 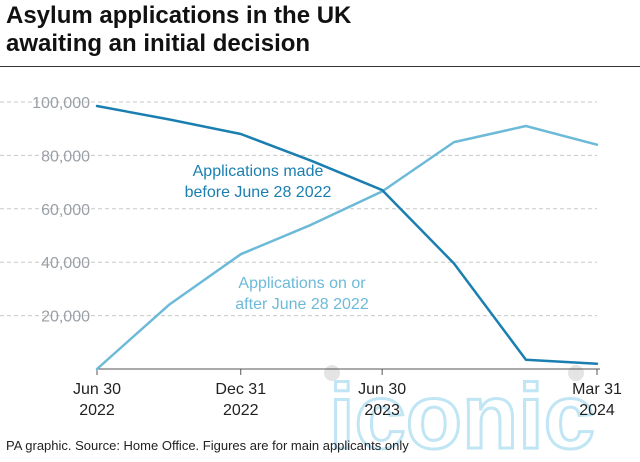 I want to click on y-axis-ticks: 20,000 40,000 60,000 80,000 100,000, so click(x=61, y=210).